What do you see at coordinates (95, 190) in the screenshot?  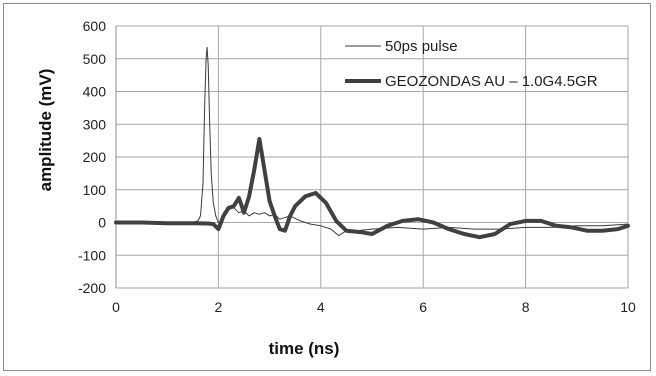 I see `y-tick-label: 100` at bounding box center [95, 190].